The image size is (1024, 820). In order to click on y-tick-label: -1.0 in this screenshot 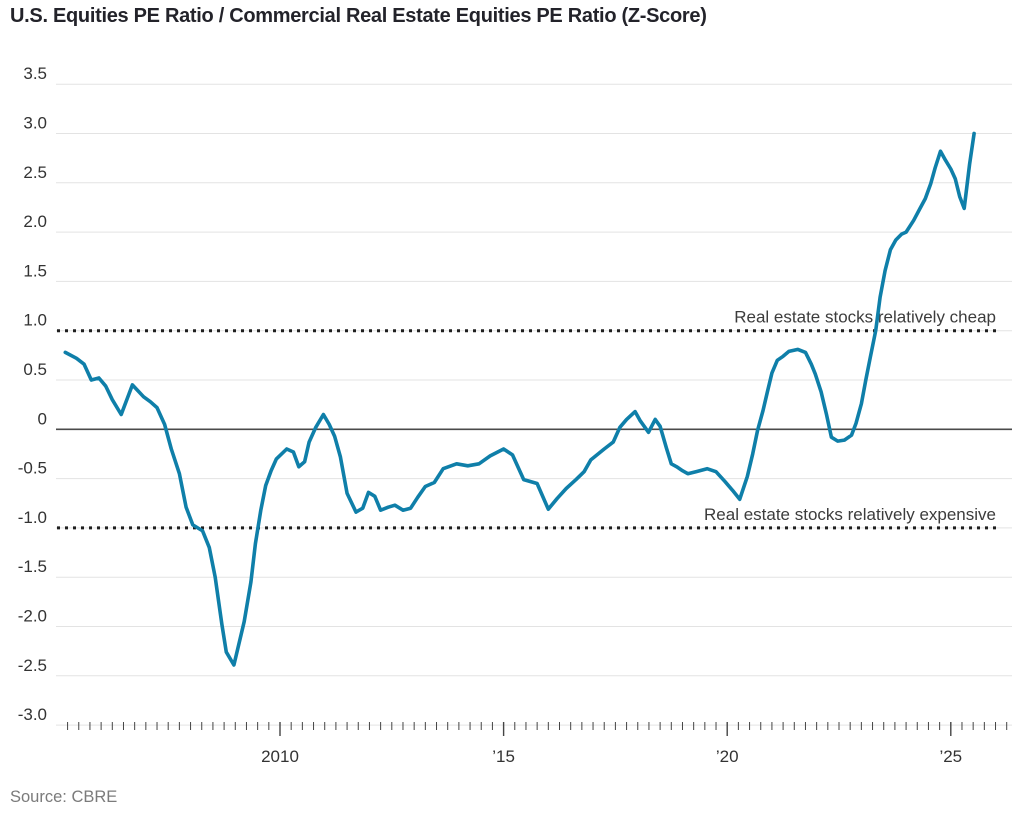, I will do `click(32, 517)`.